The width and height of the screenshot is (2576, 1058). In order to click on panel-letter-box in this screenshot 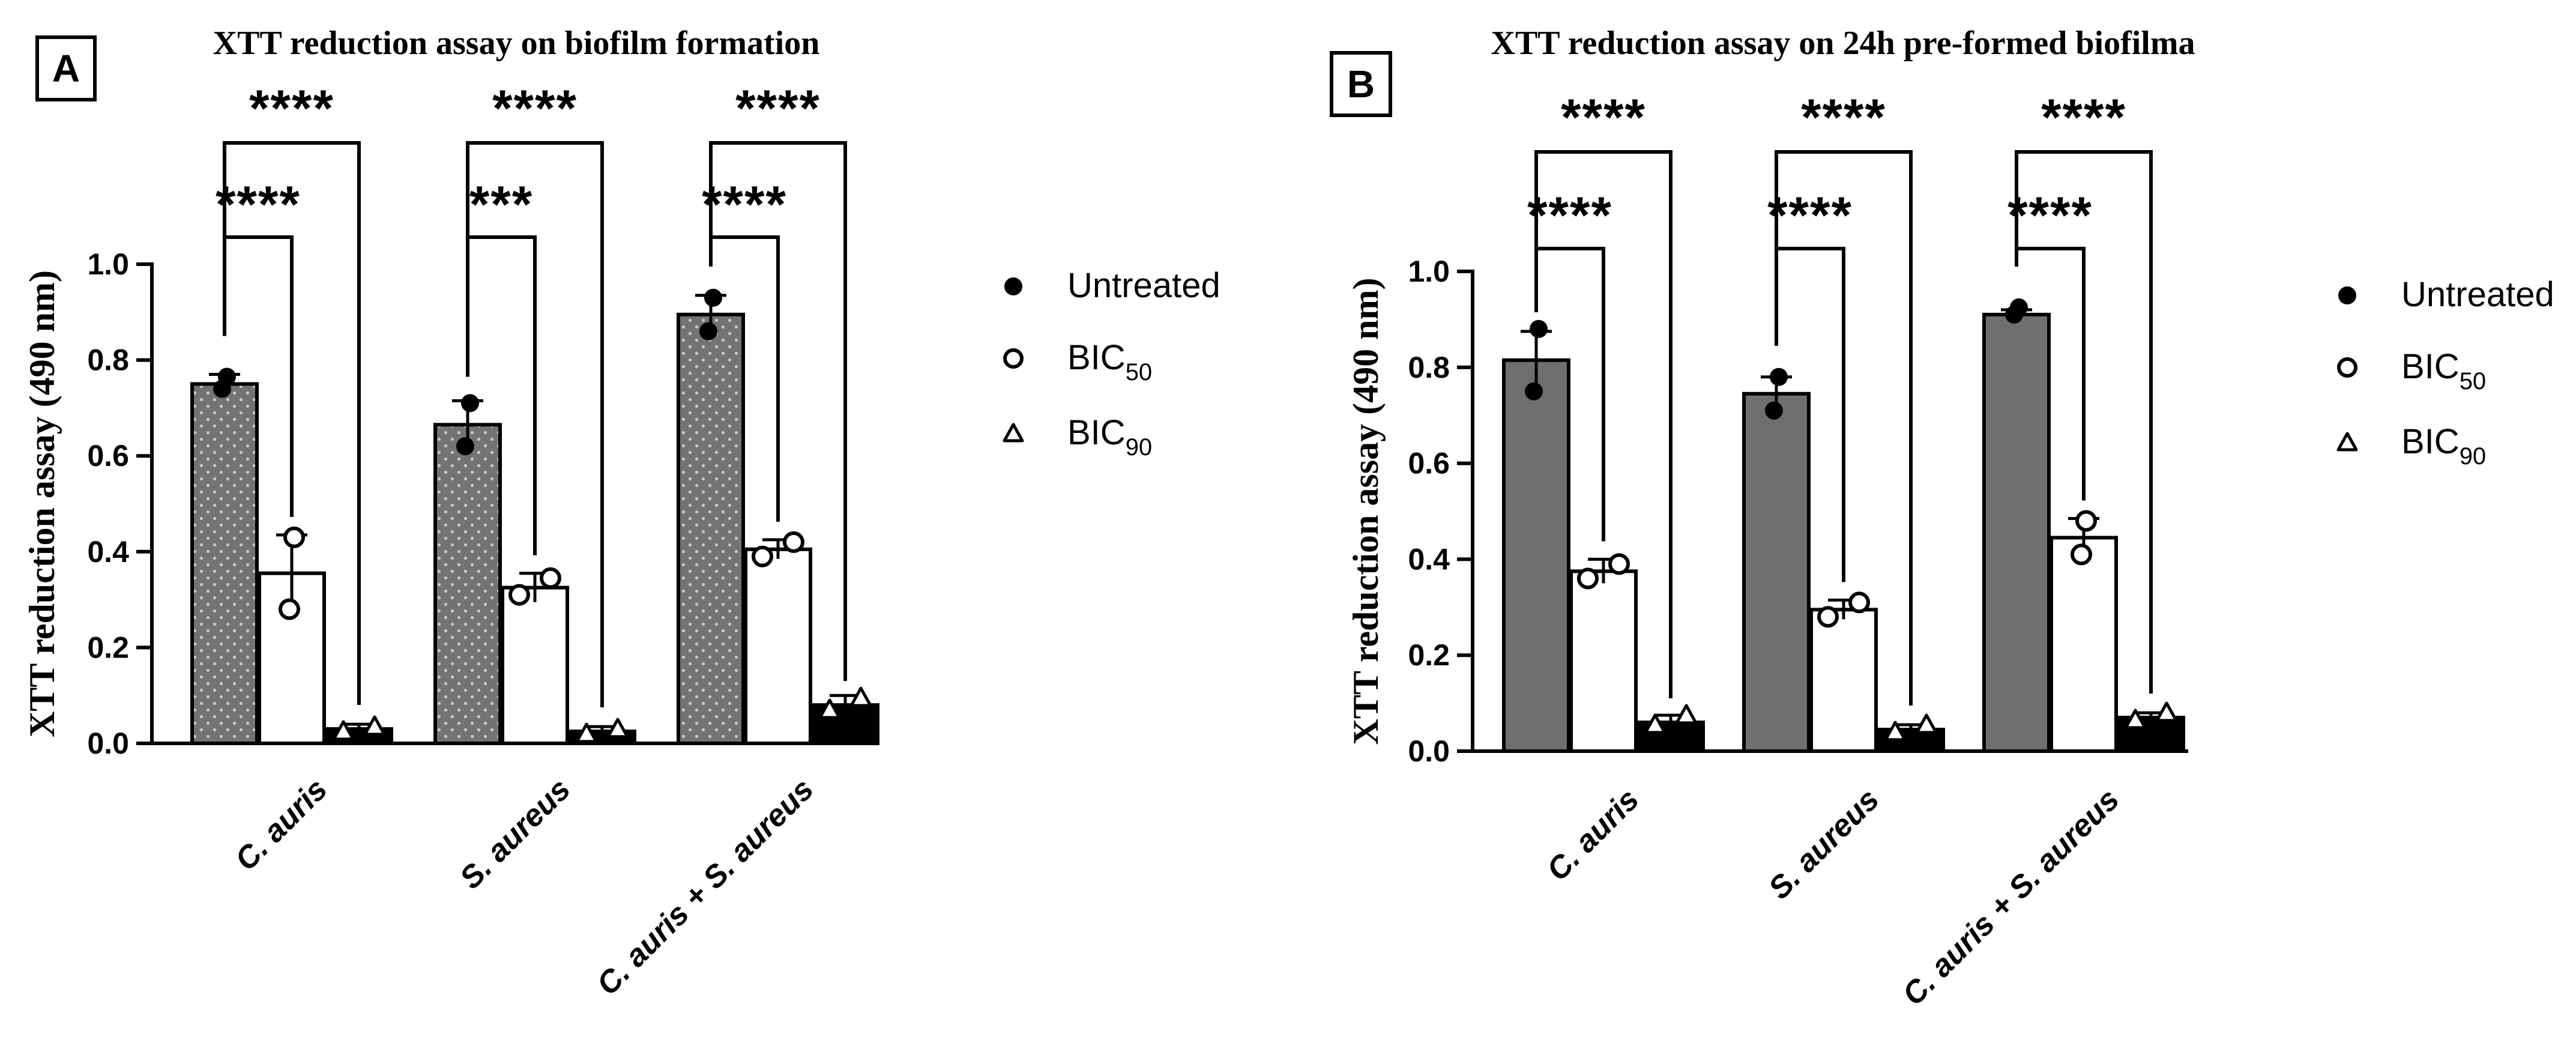, I will do `click(1361, 84)`.